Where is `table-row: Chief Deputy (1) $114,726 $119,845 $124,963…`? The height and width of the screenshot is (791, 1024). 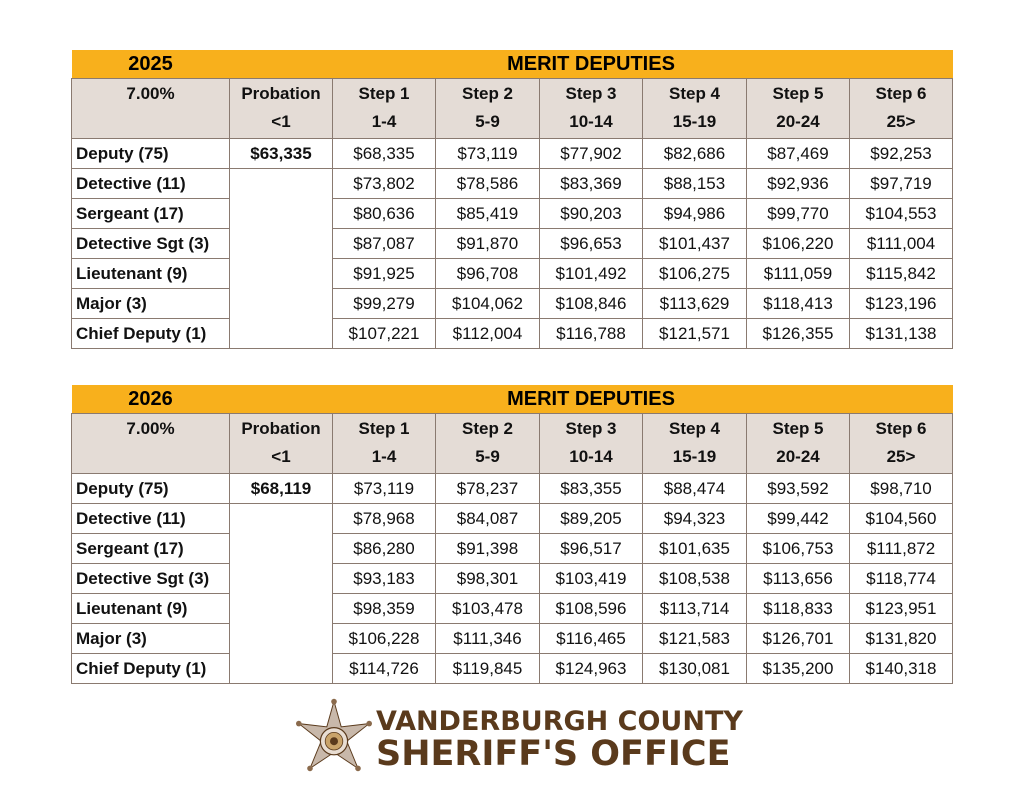 table-row: Chief Deputy (1) $114,726 $119,845 $124,963… is located at coordinates (512, 668).